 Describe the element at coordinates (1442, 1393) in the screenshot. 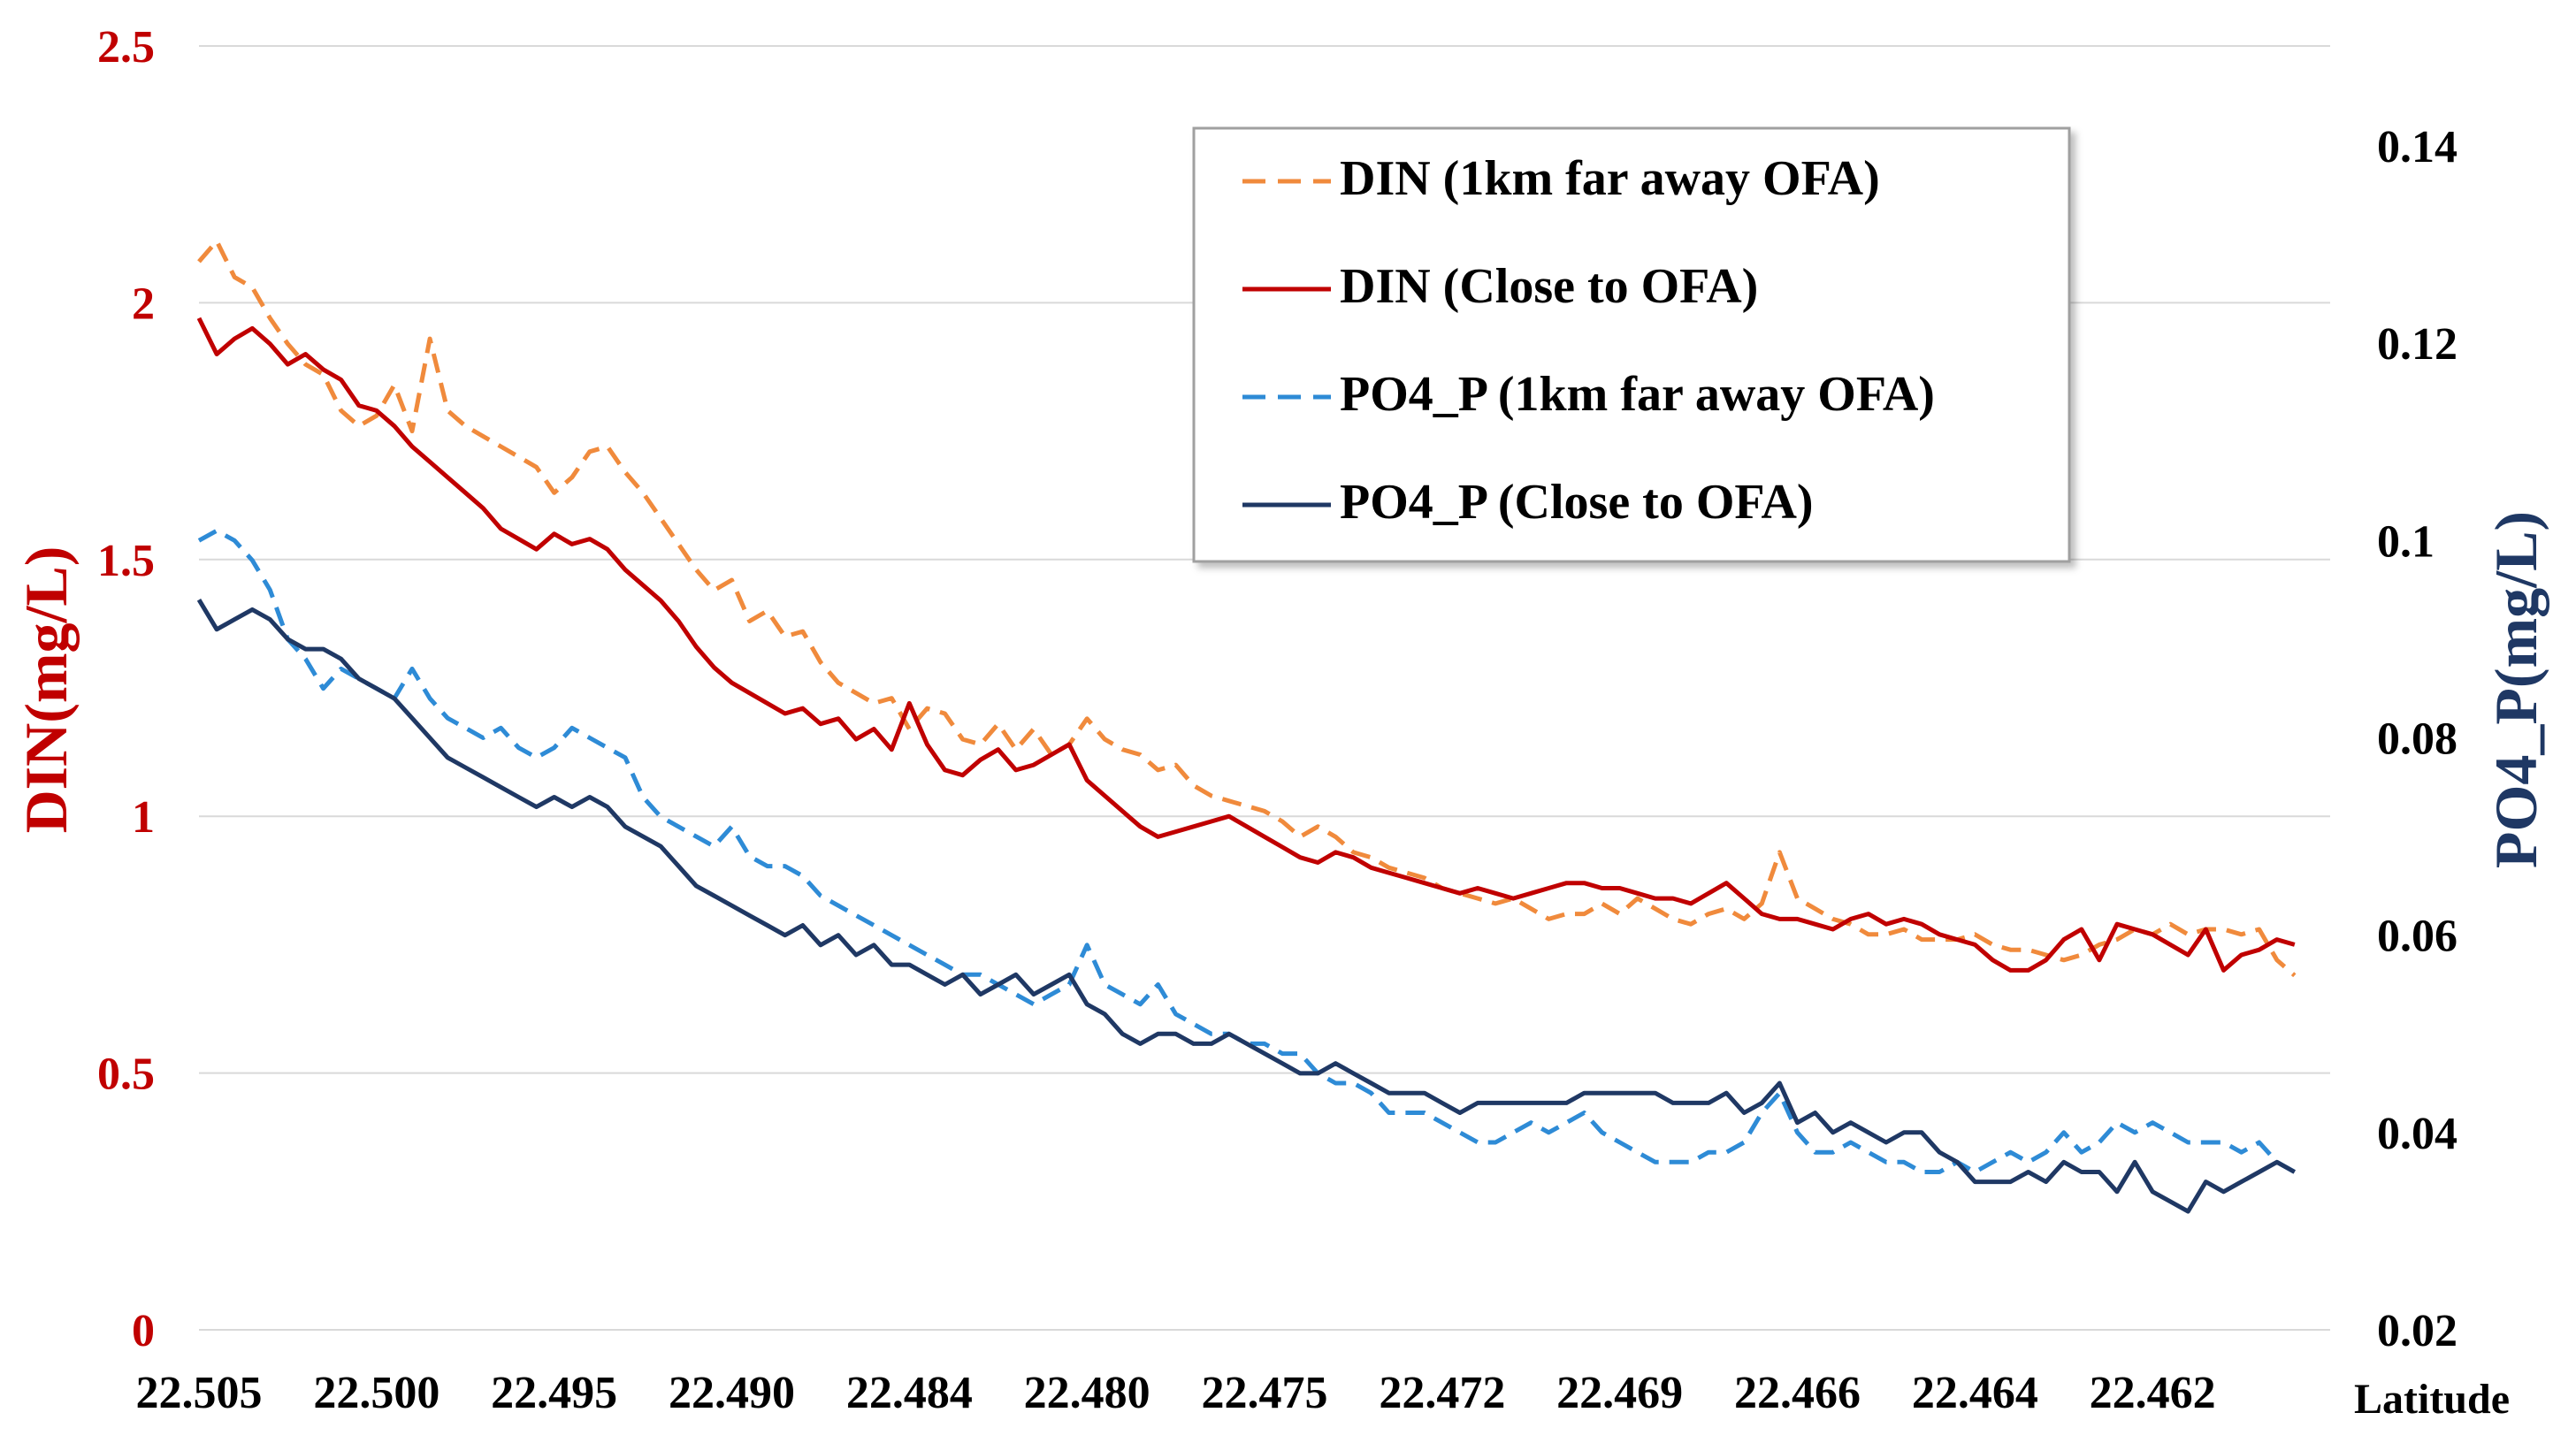

I see `x-tick-label: 22.472` at that location.